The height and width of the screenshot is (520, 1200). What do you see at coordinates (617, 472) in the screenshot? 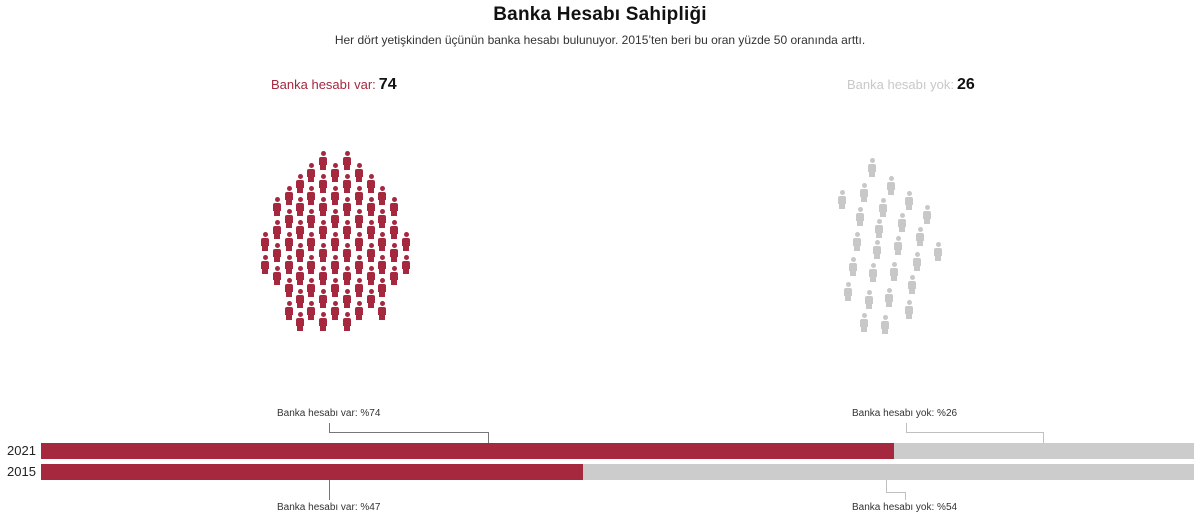
I see `bar-2015` at bounding box center [617, 472].